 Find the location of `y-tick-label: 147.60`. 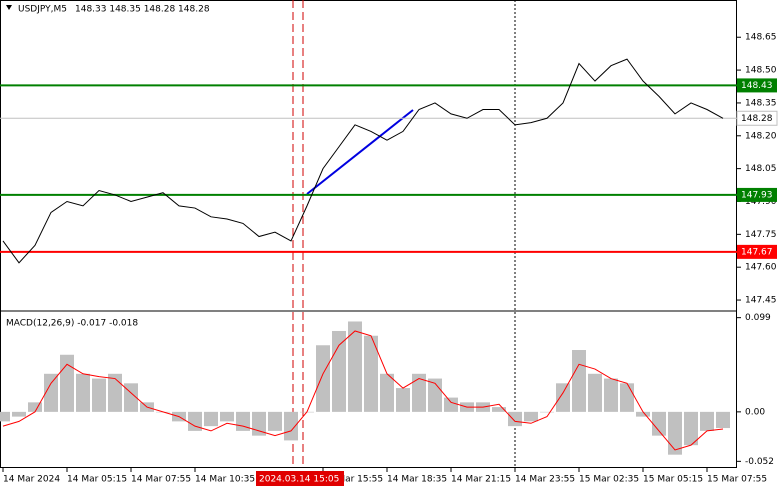

y-tick-label: 147.60 is located at coordinates (761, 268).